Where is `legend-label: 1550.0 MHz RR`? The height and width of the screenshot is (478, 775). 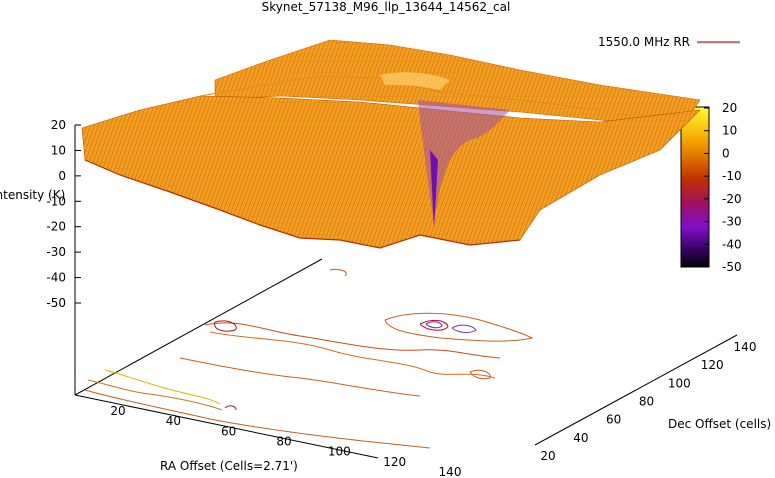
legend-label: 1550.0 MHz RR is located at coordinates (644, 42).